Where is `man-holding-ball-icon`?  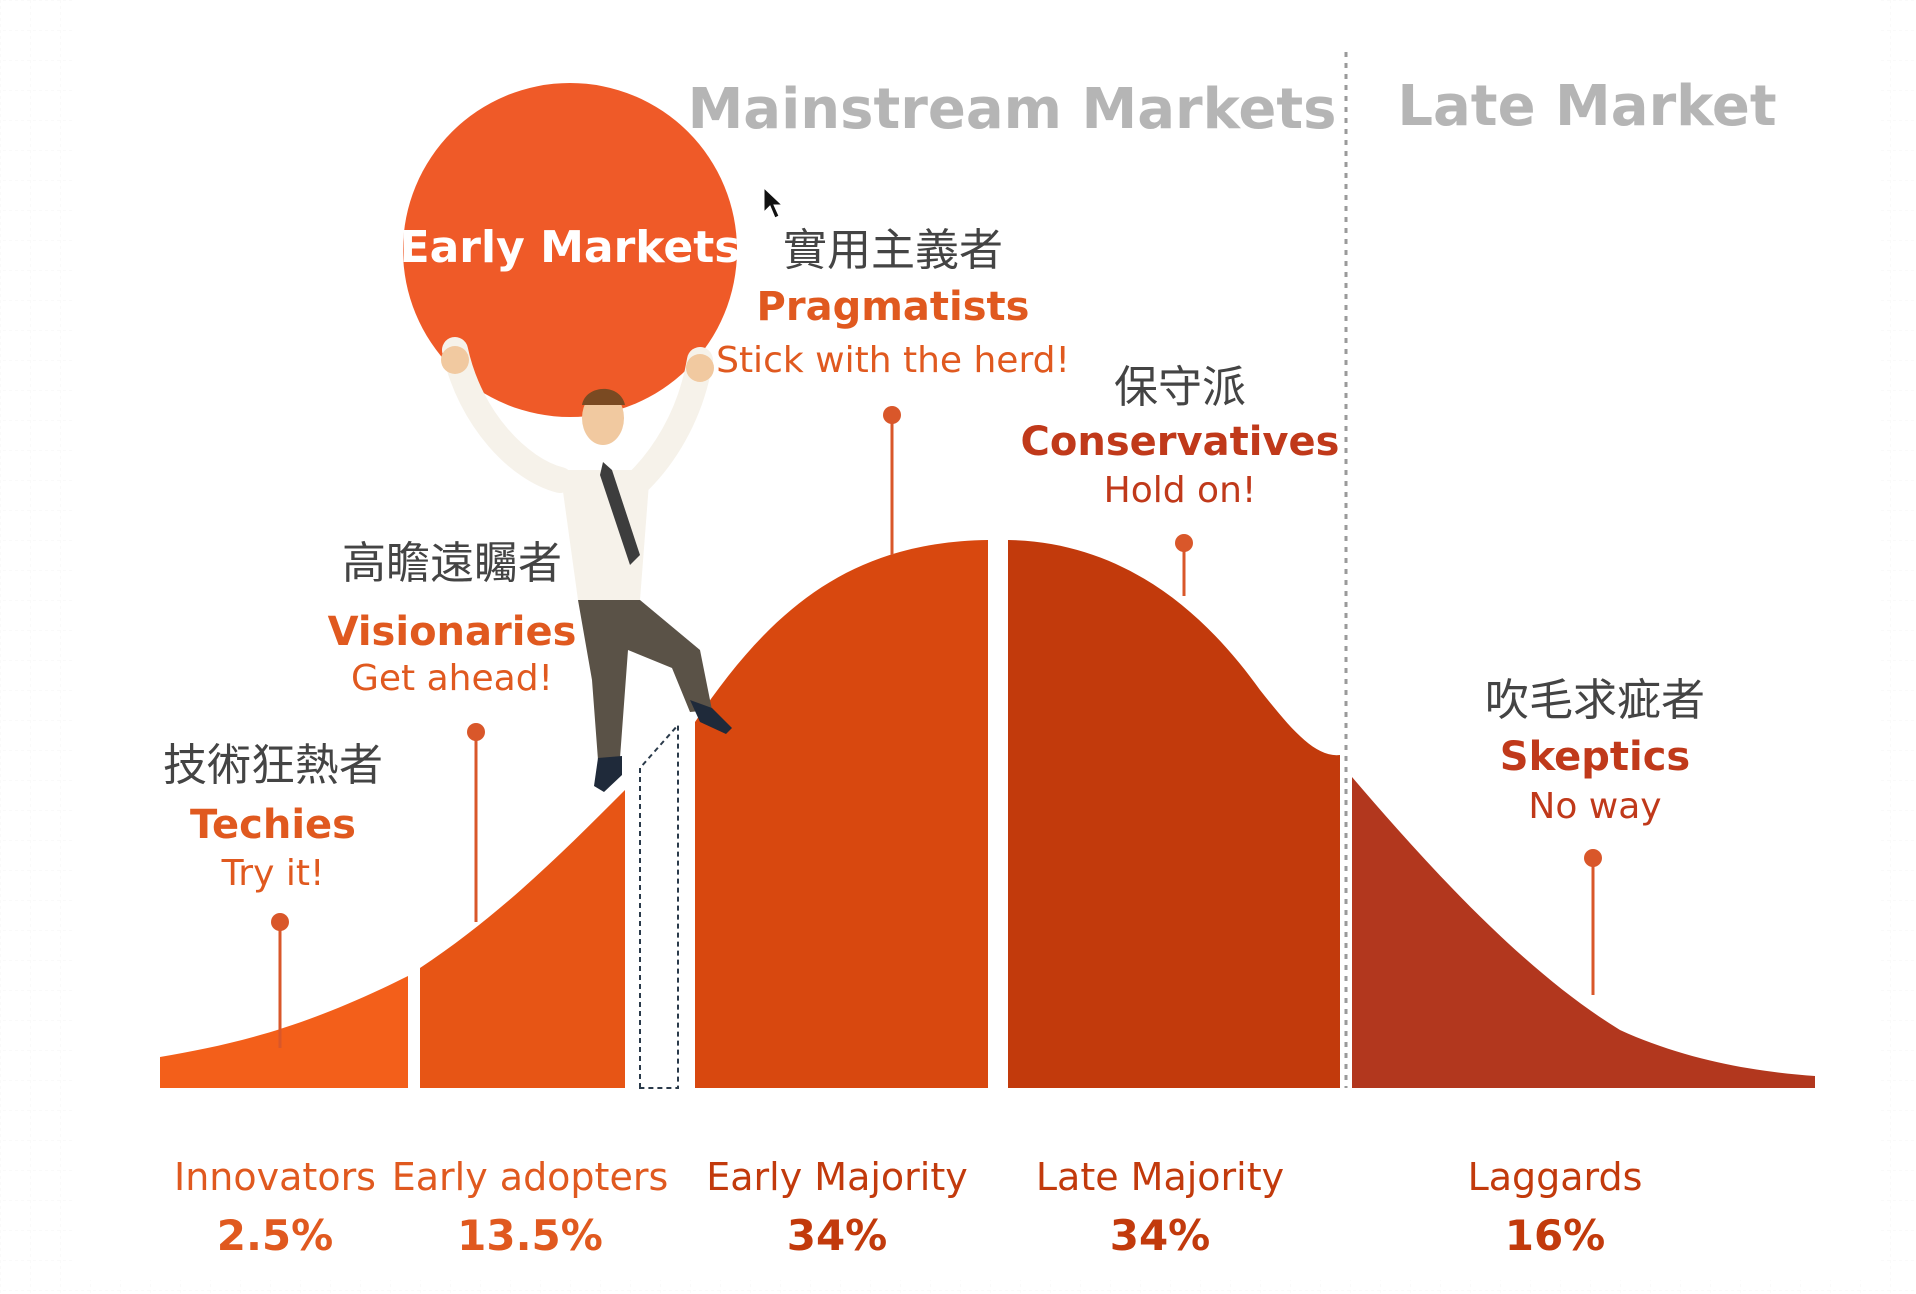
man-holding-ball-icon is located at coordinates (586, 564).